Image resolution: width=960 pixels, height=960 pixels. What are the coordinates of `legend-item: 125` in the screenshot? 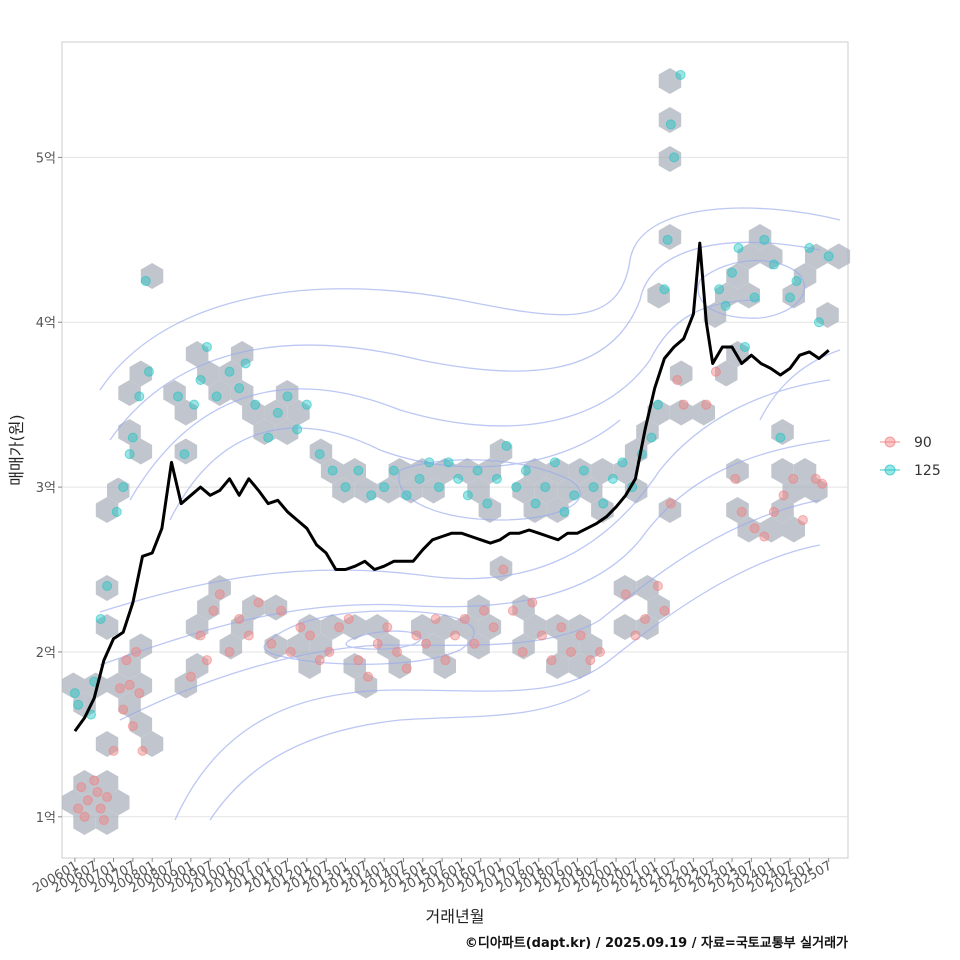 It's located at (910, 471).